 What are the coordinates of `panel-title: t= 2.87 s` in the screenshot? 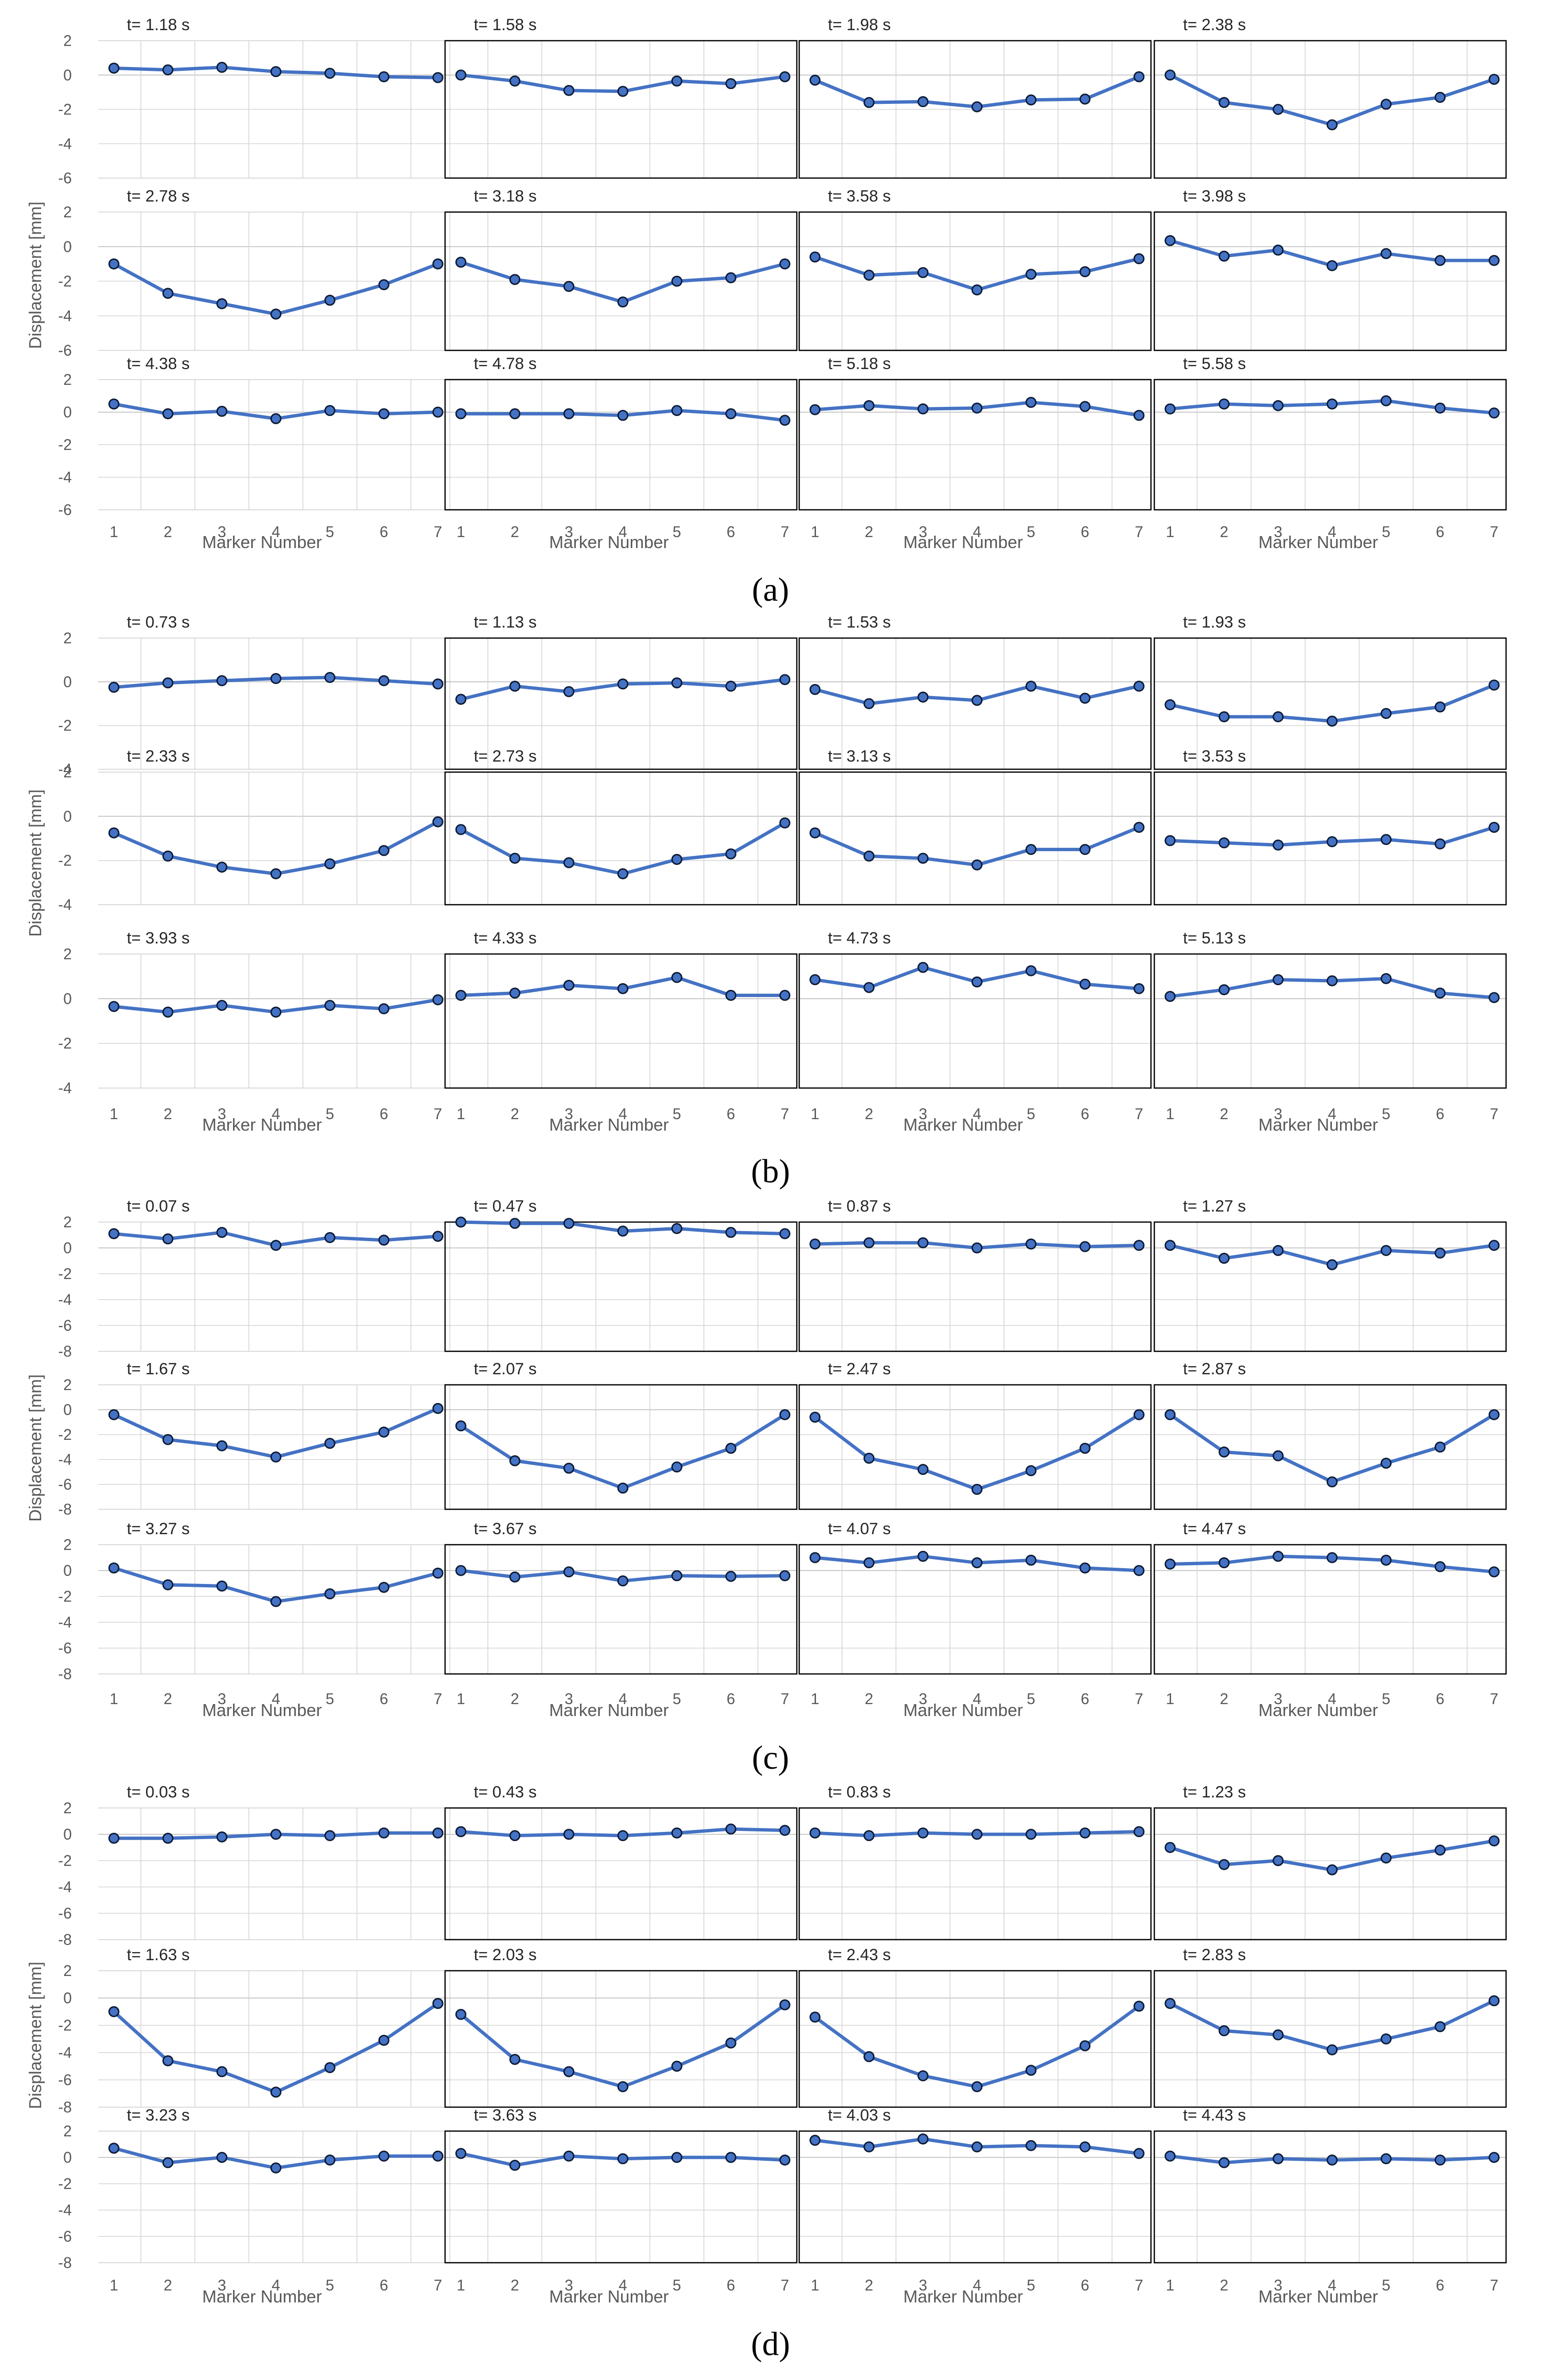 It's located at (1214, 1369).